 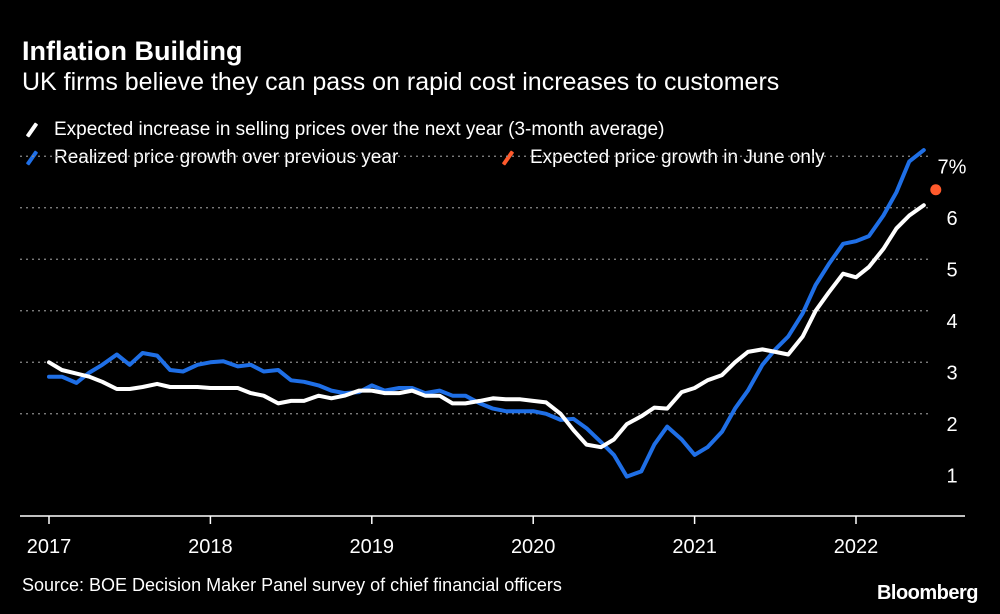 What do you see at coordinates (951, 425) in the screenshot?
I see `y-tick-label-2: 2` at bounding box center [951, 425].